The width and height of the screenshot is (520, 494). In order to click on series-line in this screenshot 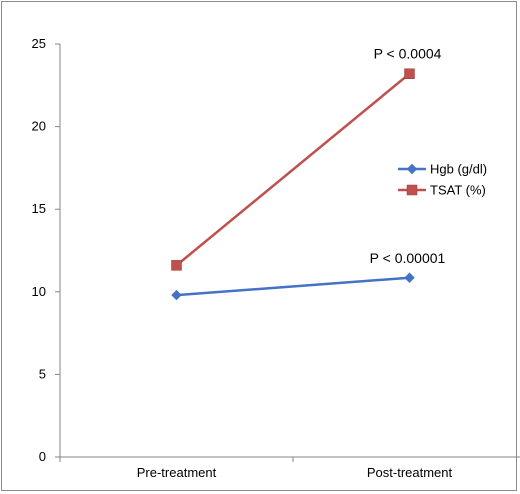, I will do `click(293, 286)`.